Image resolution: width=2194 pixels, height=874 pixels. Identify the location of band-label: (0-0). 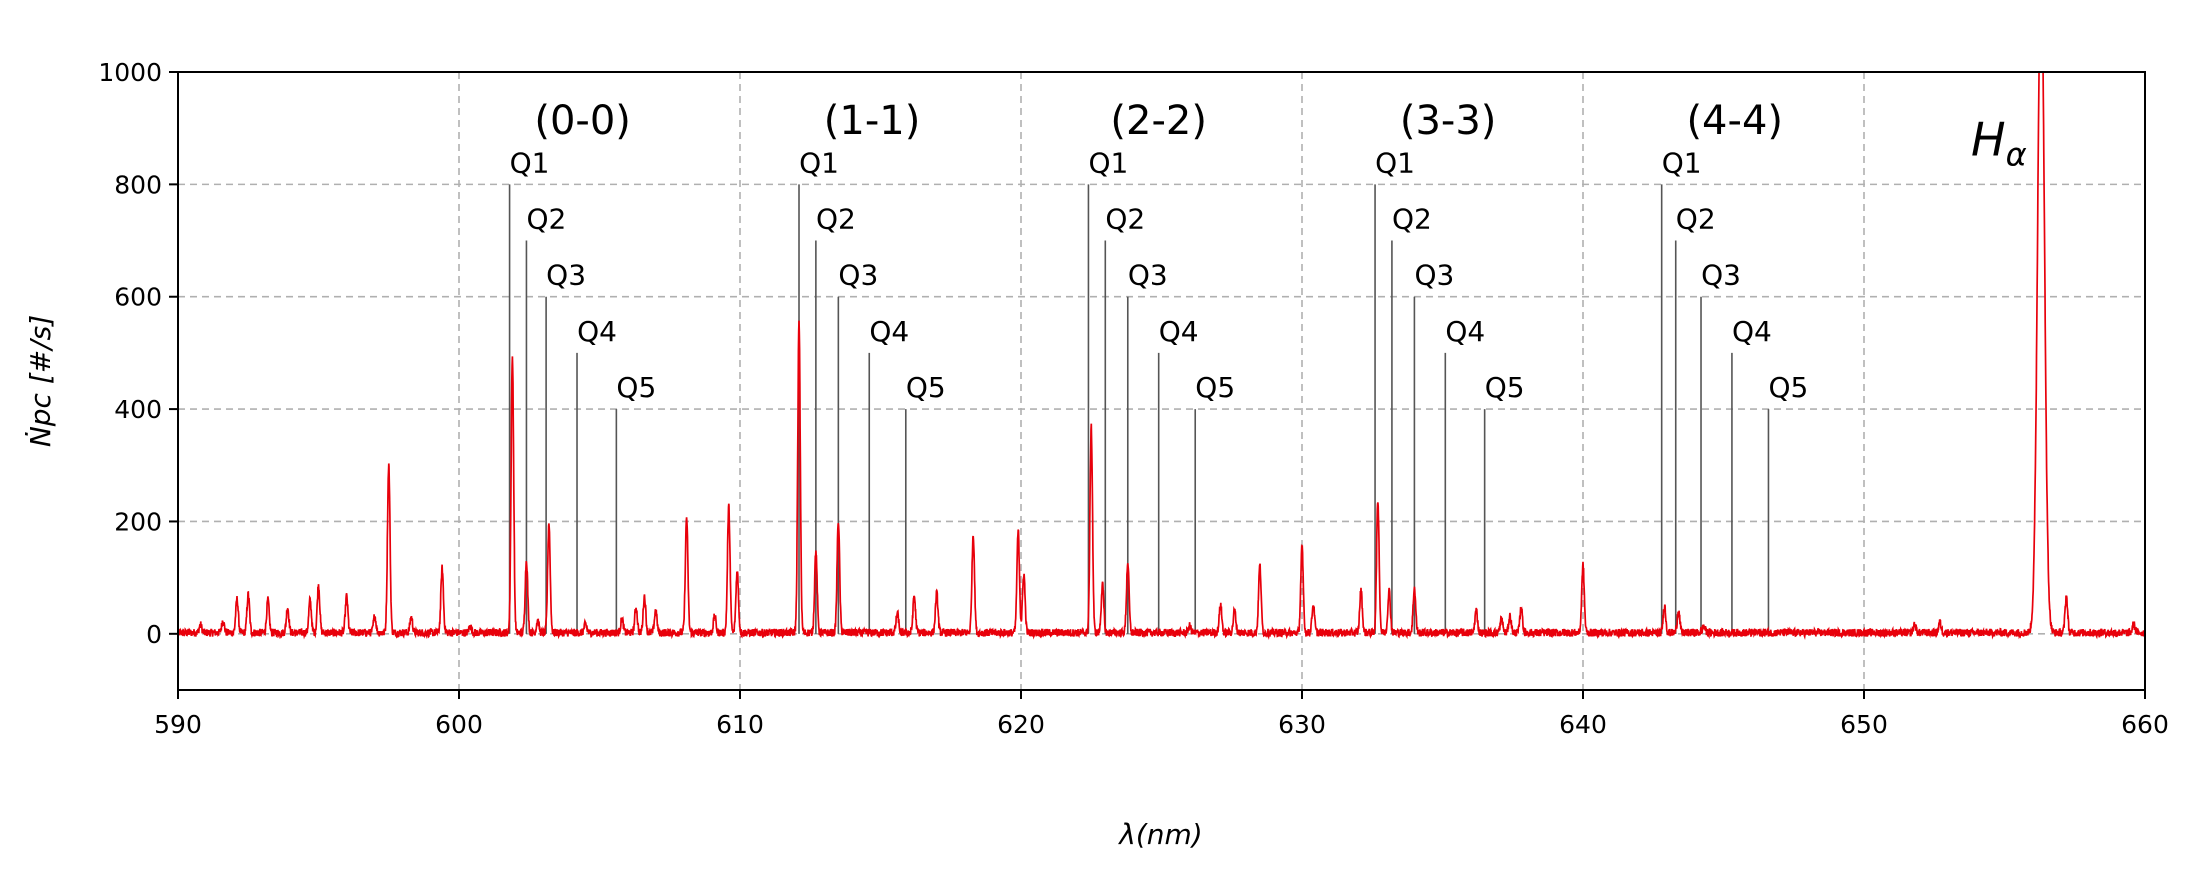
(582, 121).